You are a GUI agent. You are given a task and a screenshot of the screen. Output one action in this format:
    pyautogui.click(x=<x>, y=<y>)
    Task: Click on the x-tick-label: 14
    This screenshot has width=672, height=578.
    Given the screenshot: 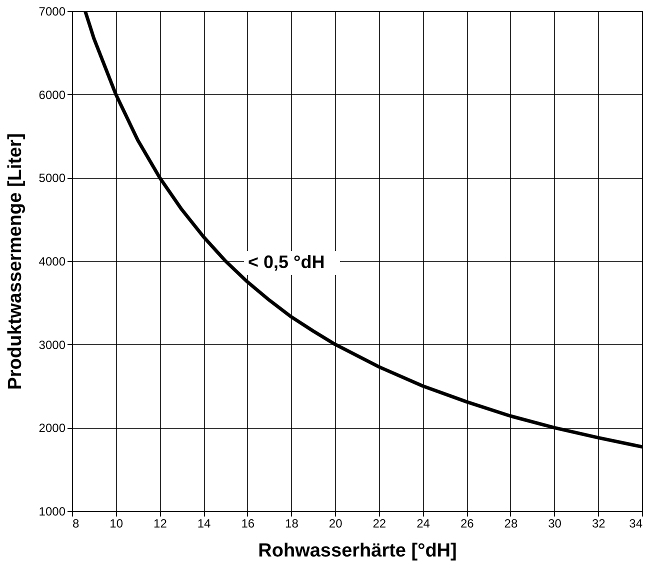 What is the action you would take?
    pyautogui.click(x=204, y=523)
    